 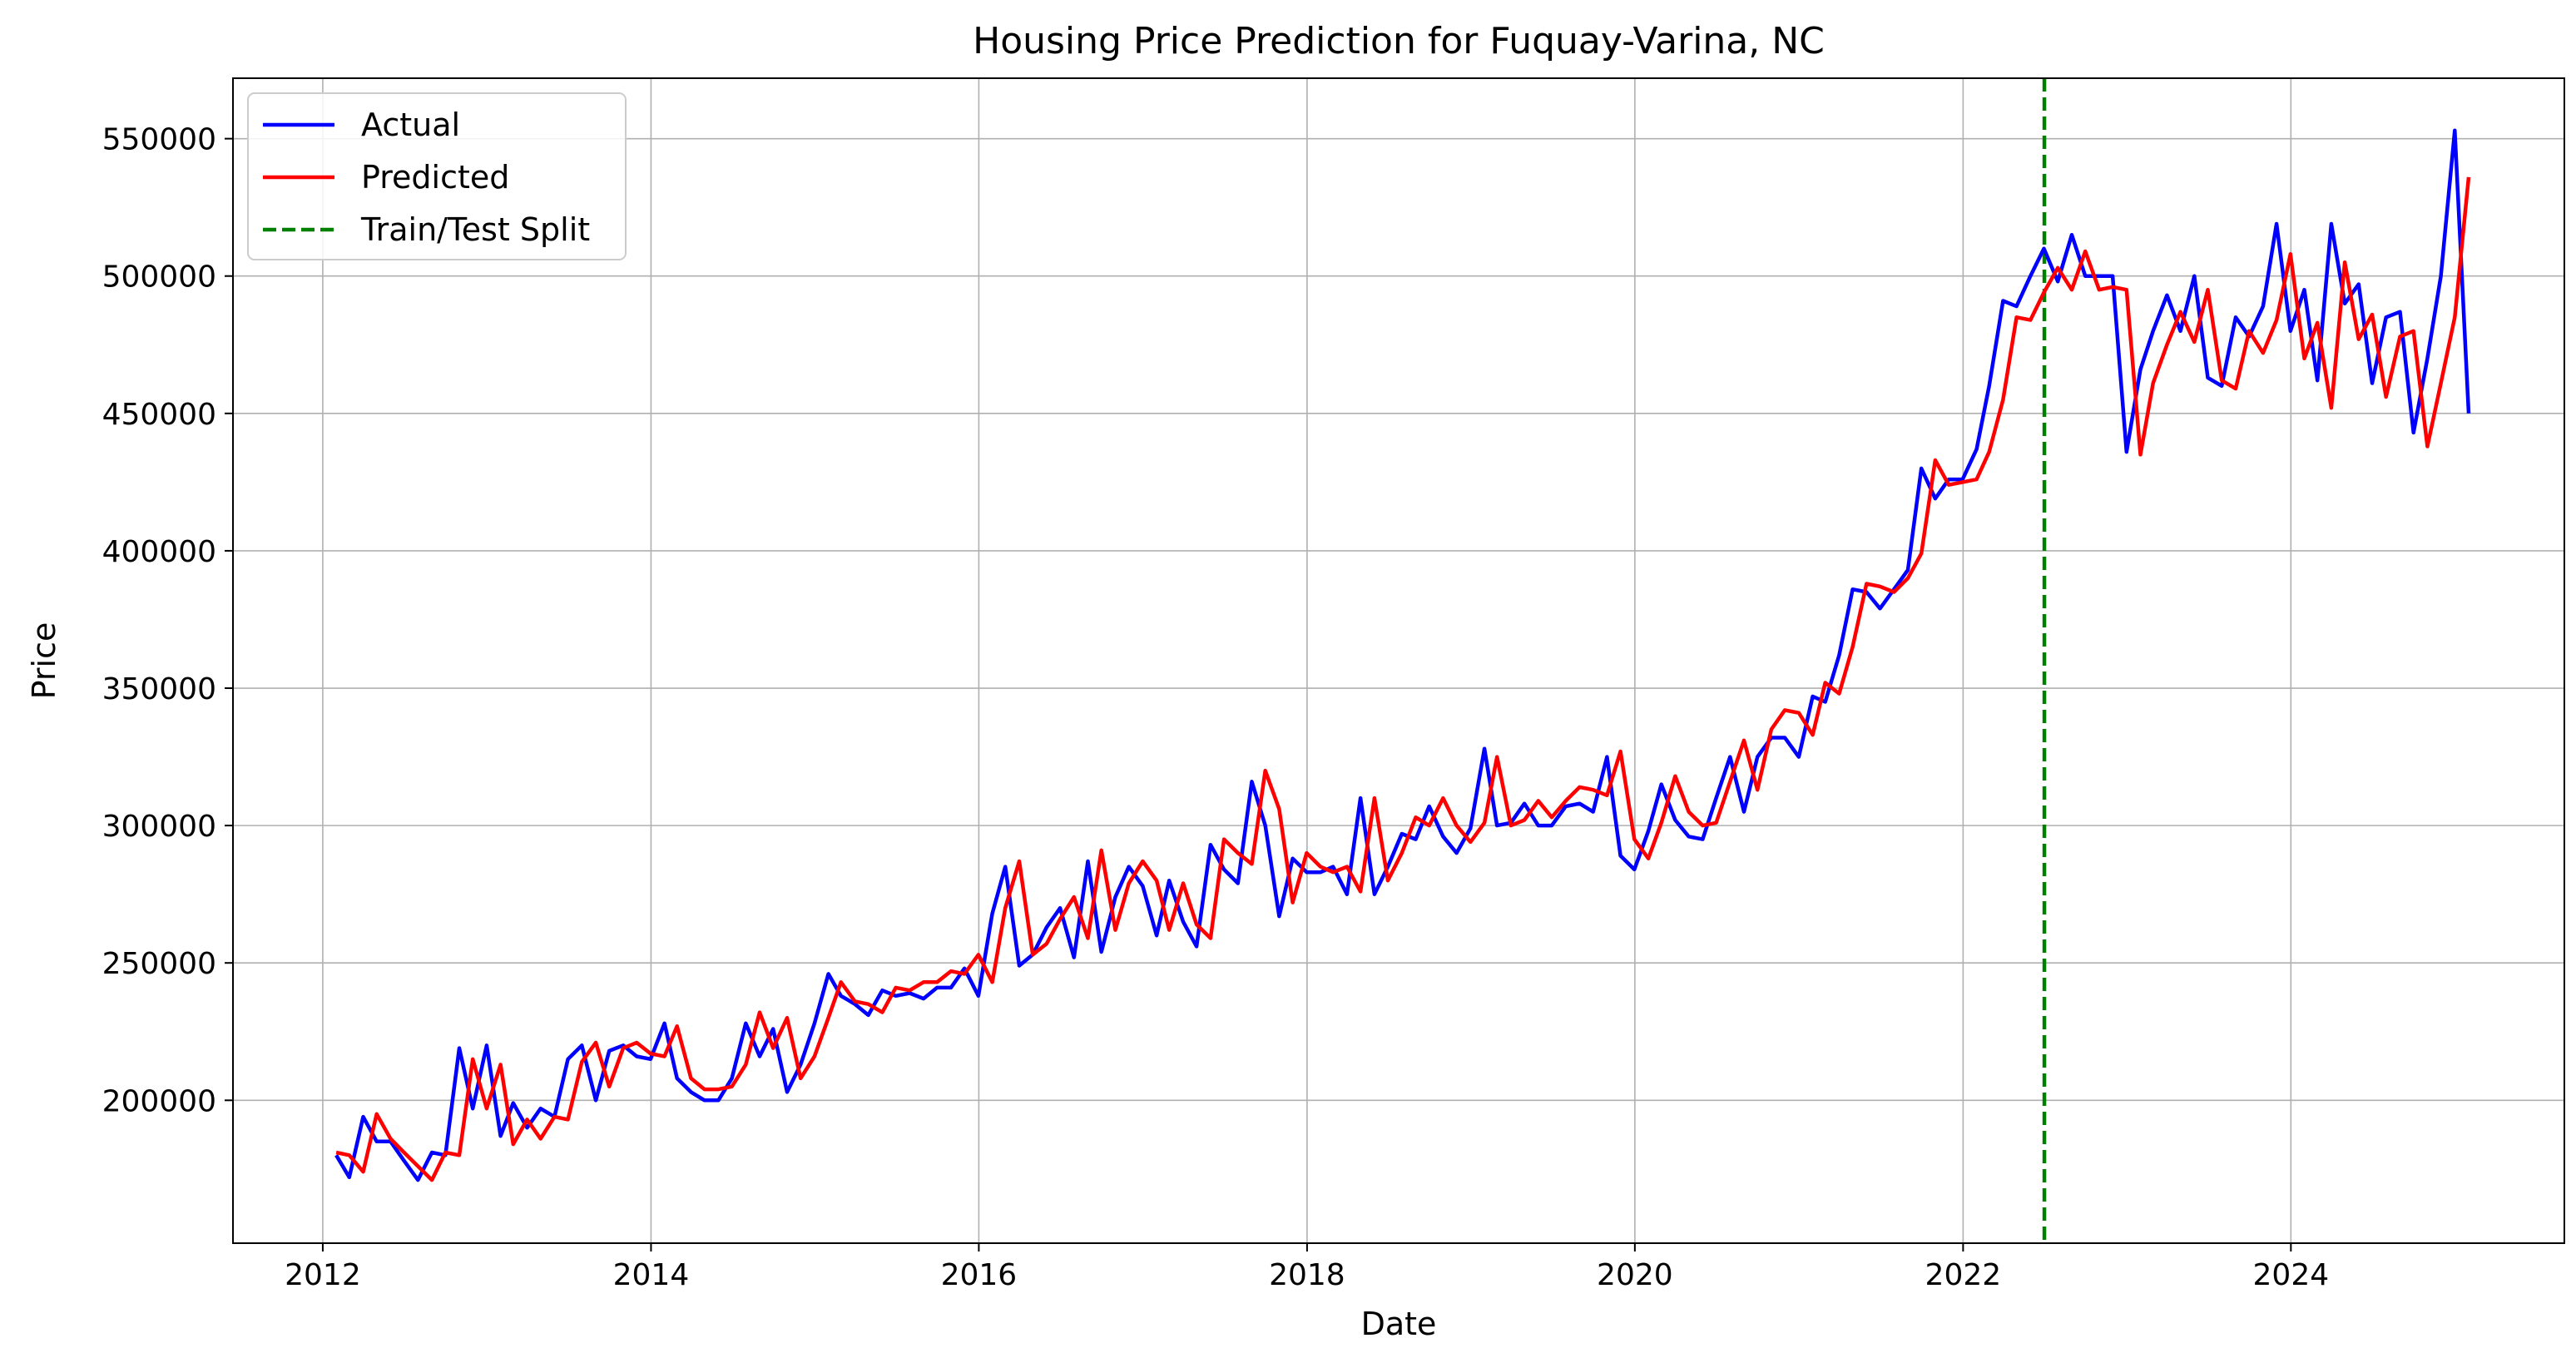 I want to click on x-tick-label: 2014, so click(x=652, y=1275).